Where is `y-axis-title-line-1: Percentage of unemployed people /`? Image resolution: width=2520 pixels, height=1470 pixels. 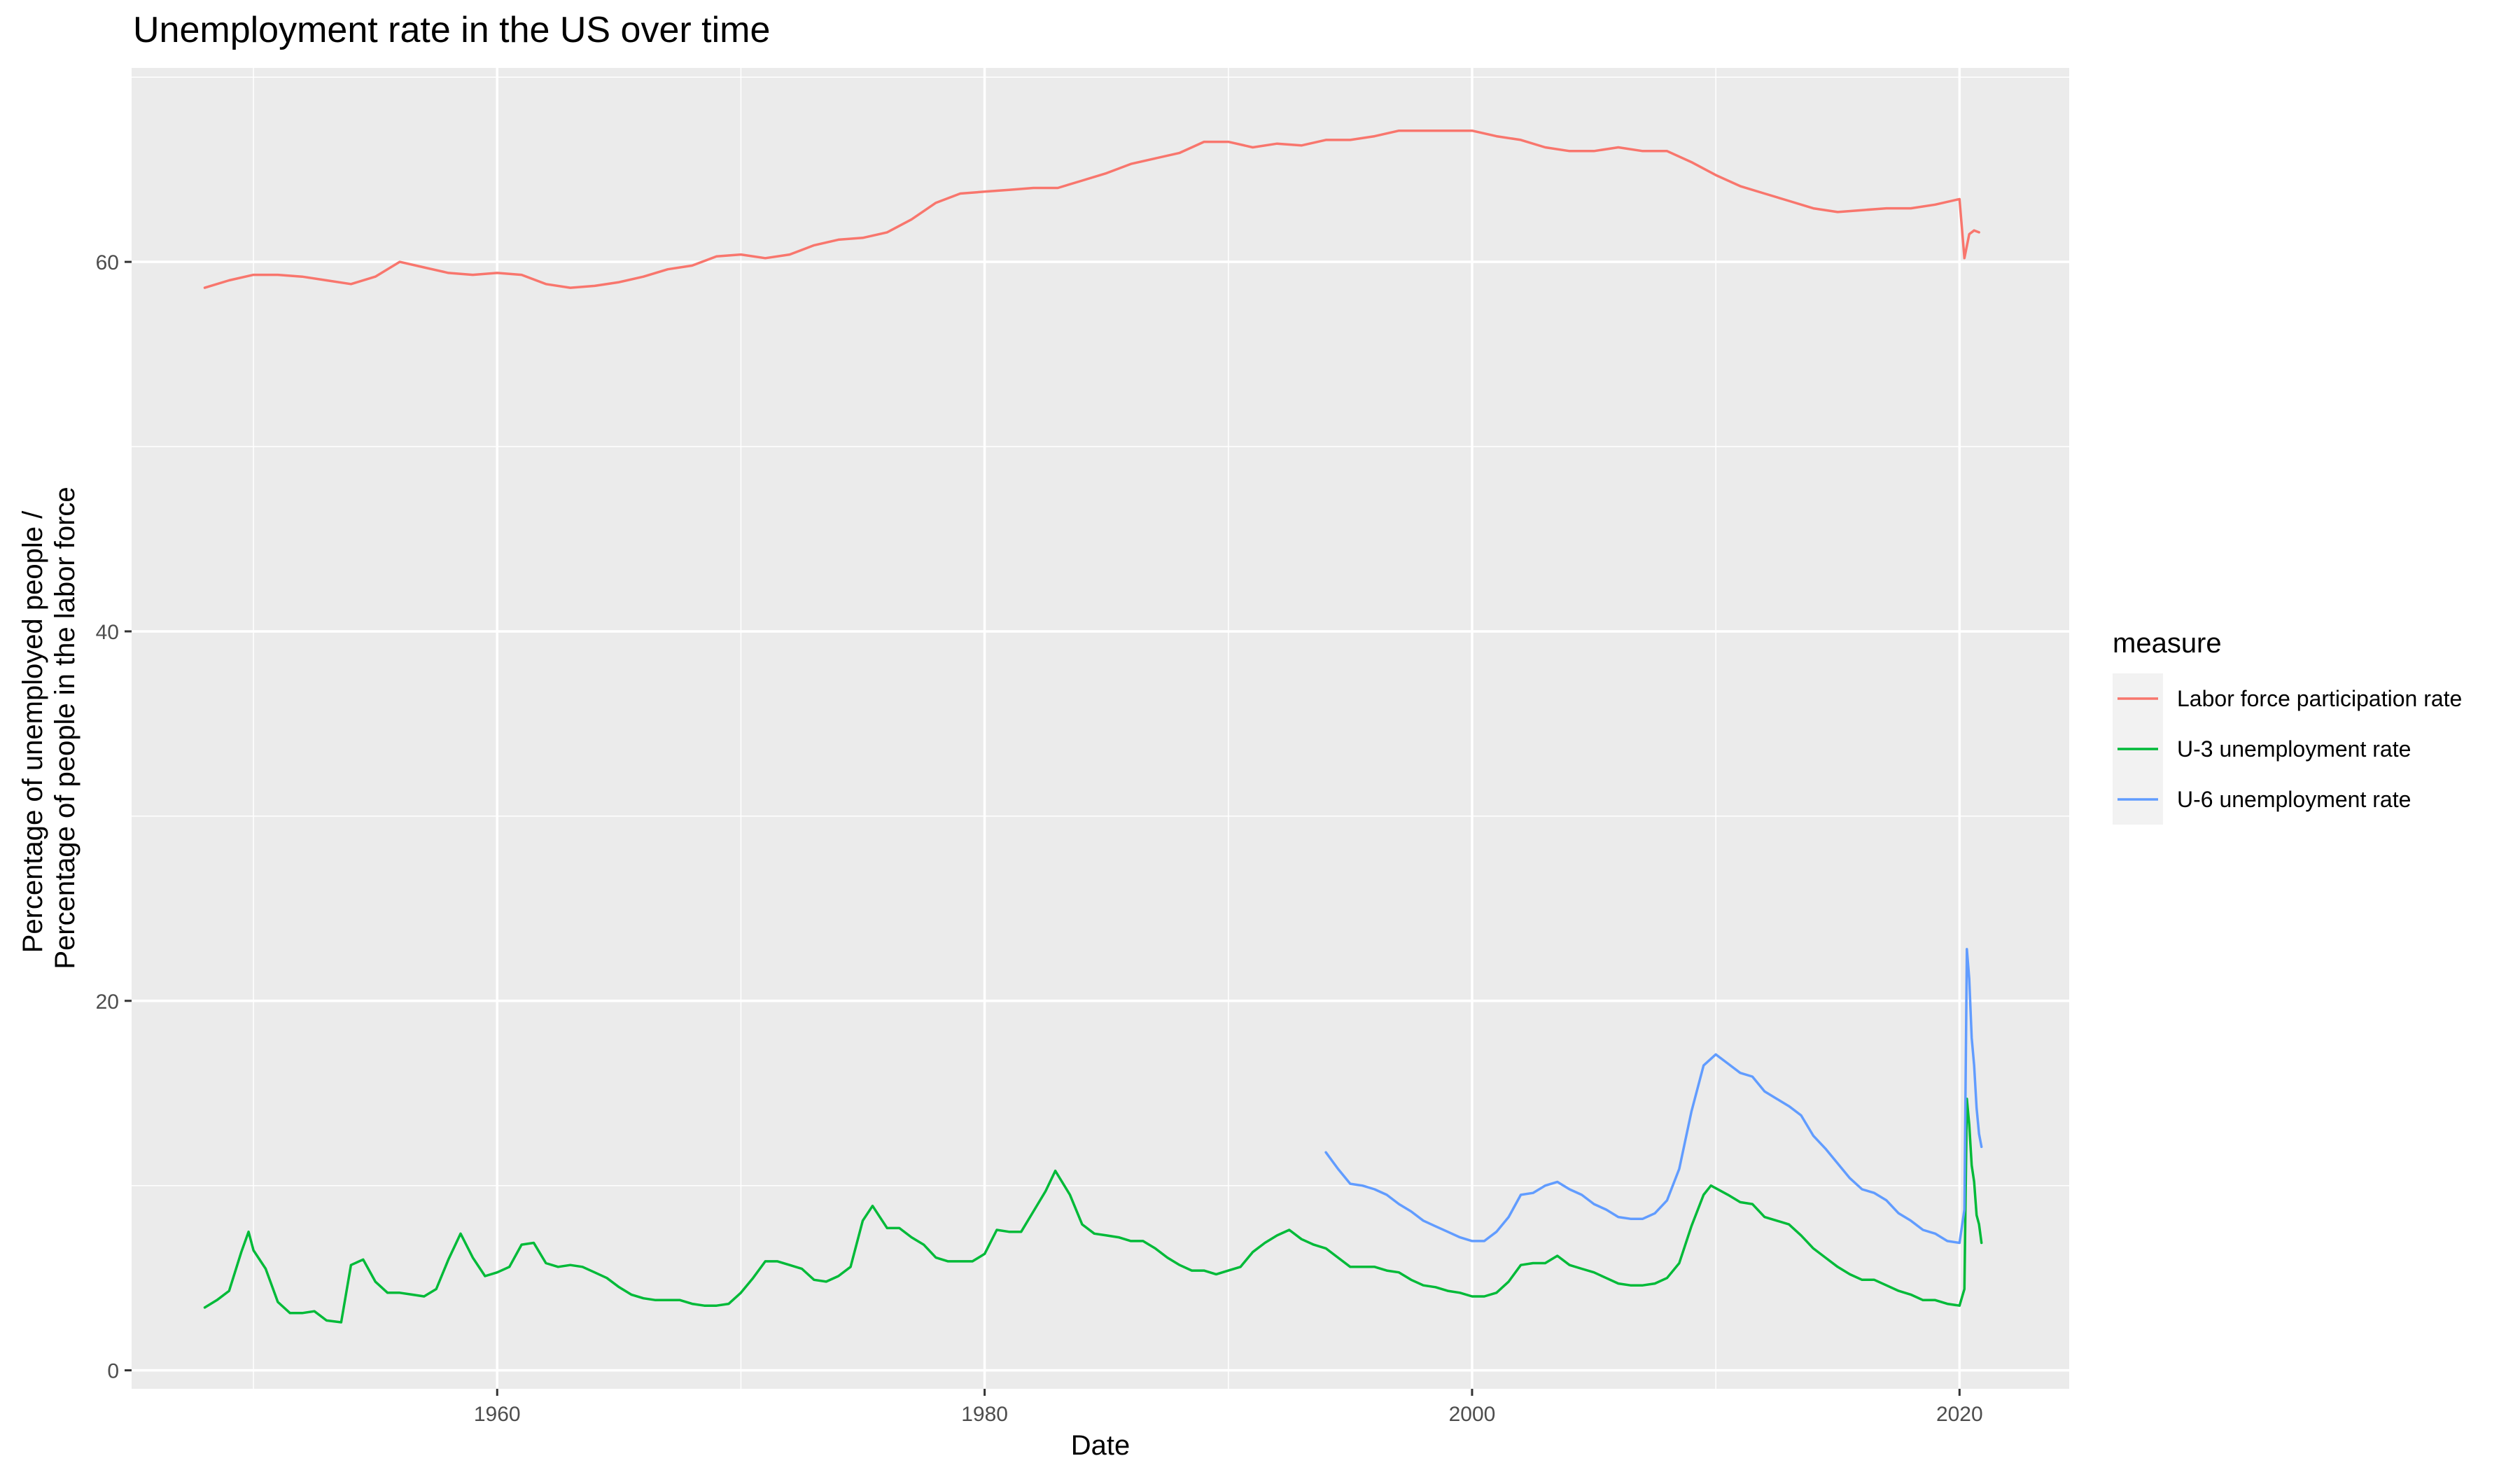 y-axis-title-line-1: Percentage of unemployed people / is located at coordinates (33, 731).